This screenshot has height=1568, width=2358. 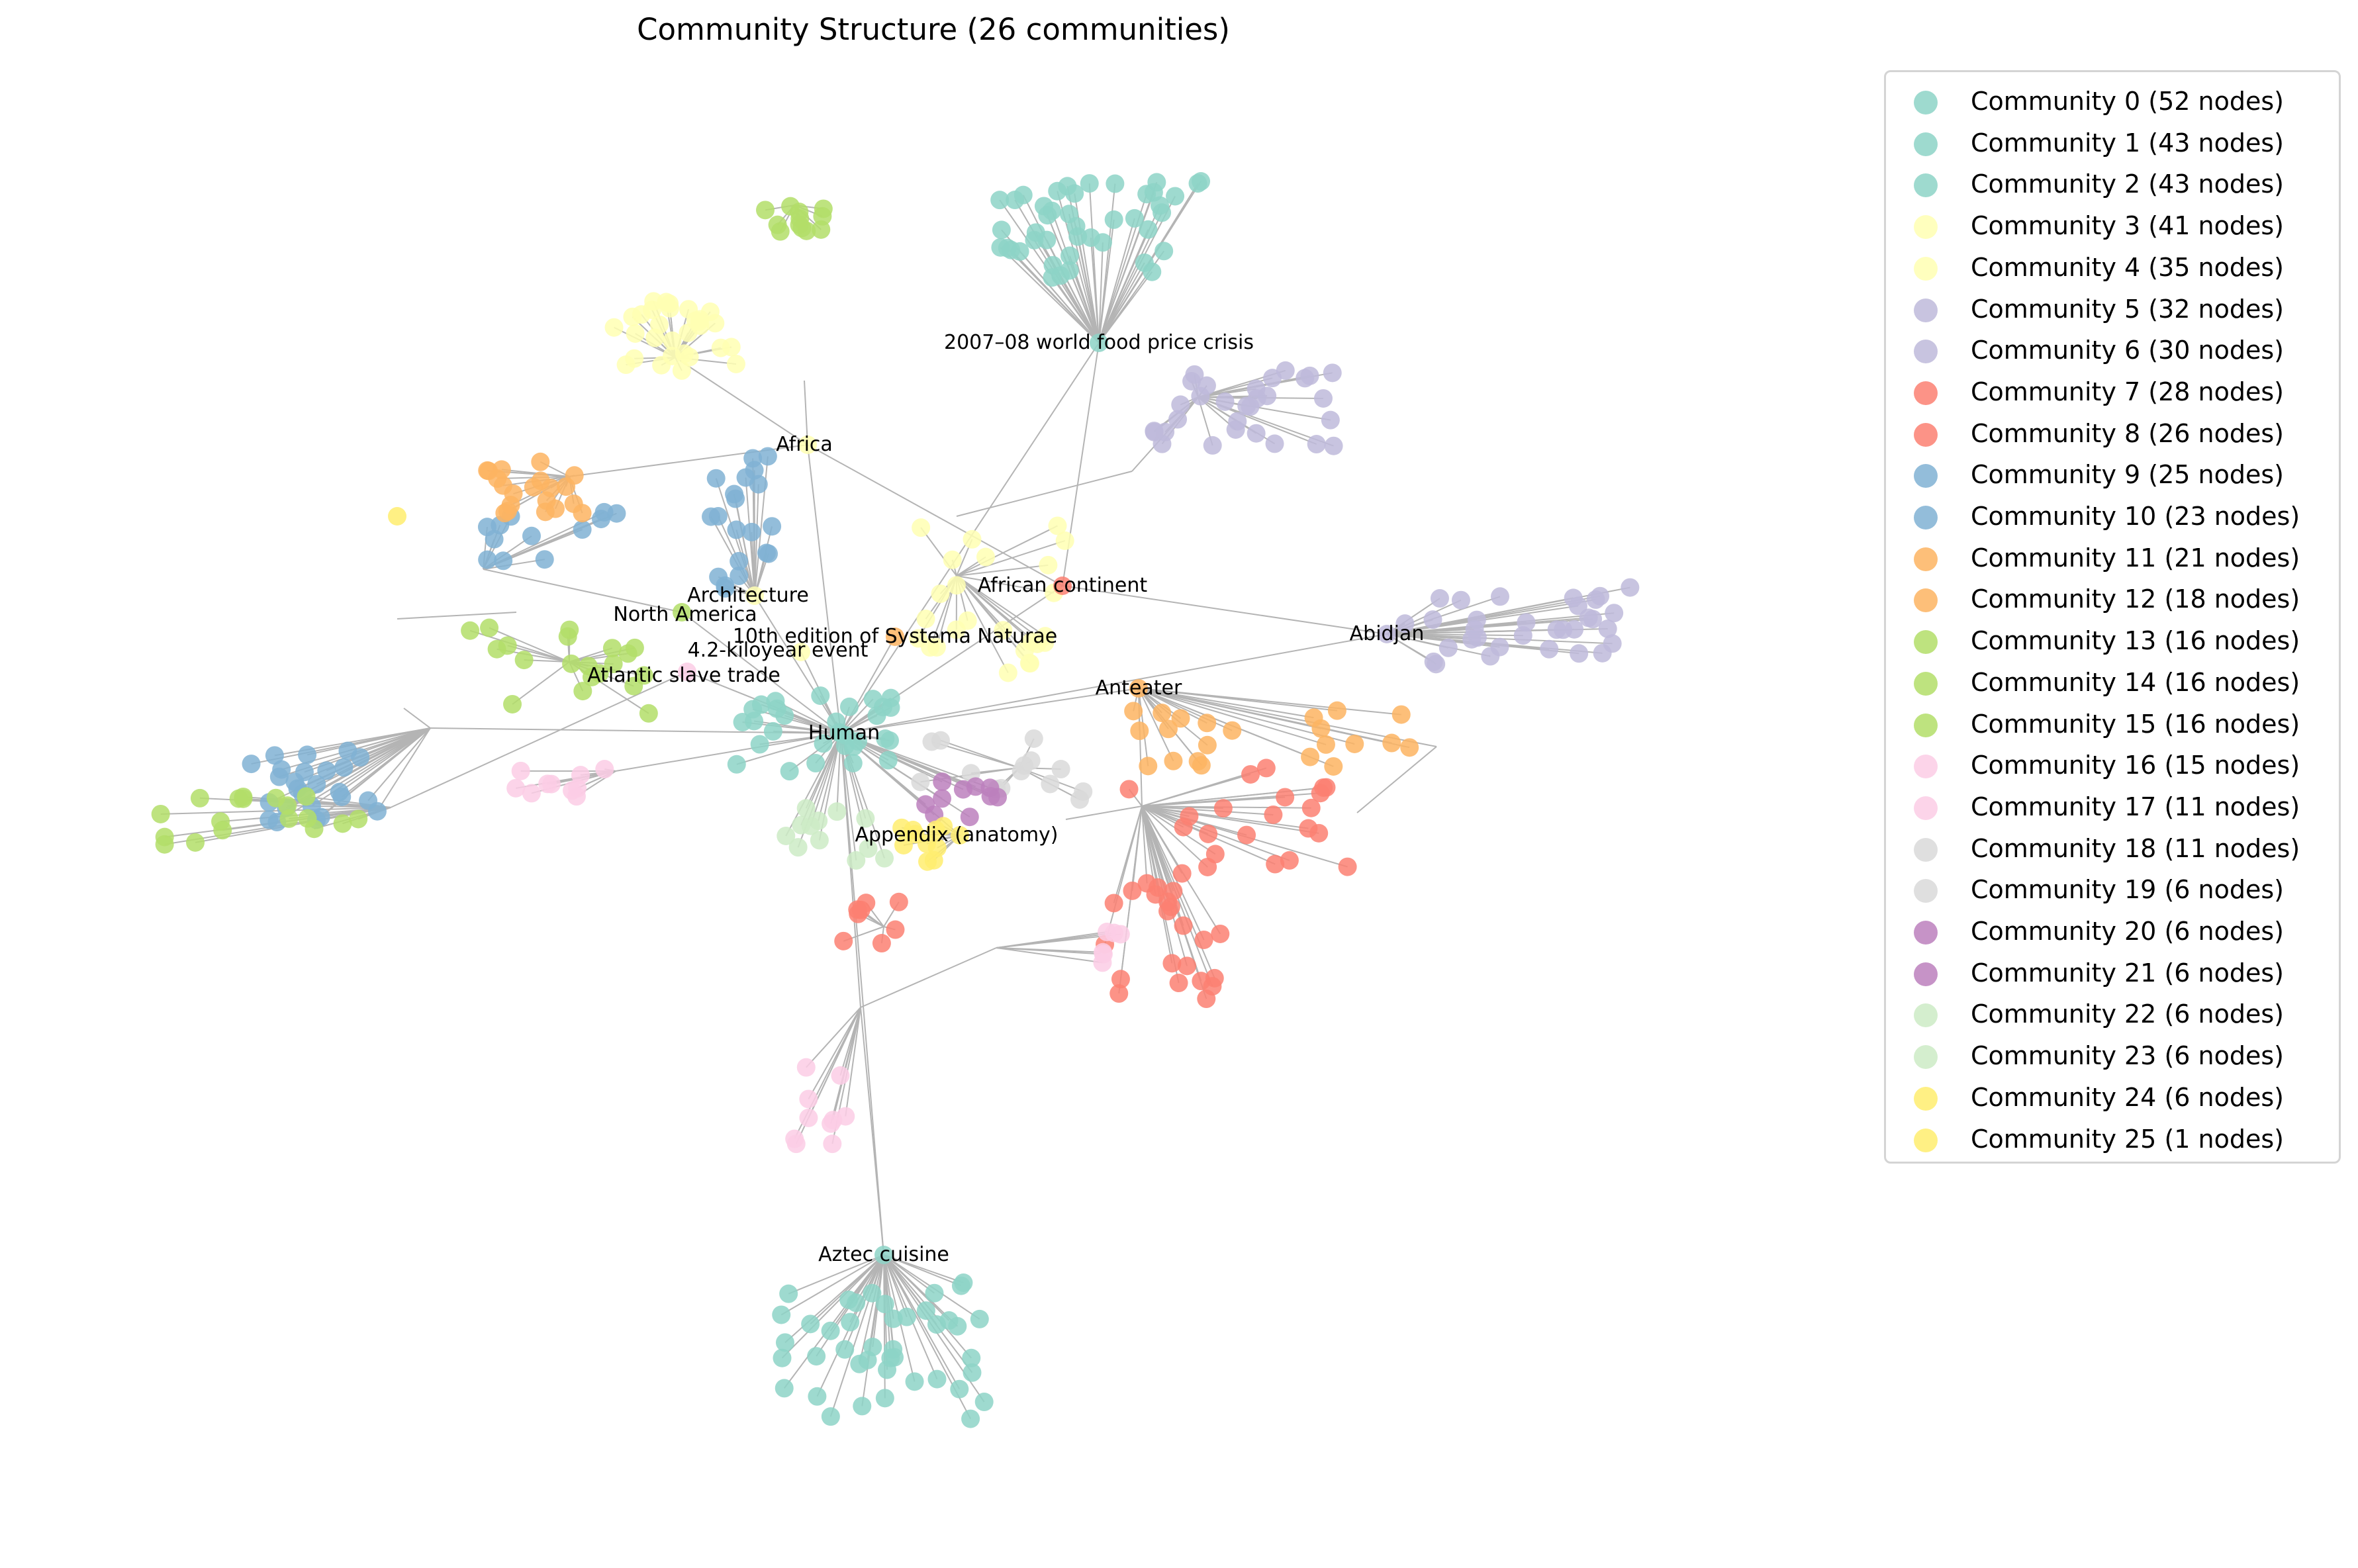 What do you see at coordinates (2112, 642) in the screenshot?
I see `legend-item: Community 13 (16 nodes)` at bounding box center [2112, 642].